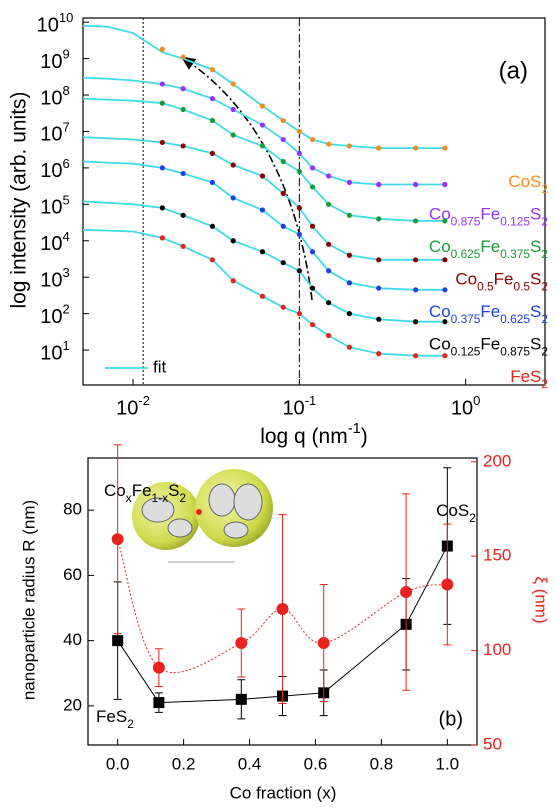 This screenshot has width=557, height=807. Describe the element at coordinates (66, 272) in the screenshot. I see `y-tick-label-exp: 3` at that location.